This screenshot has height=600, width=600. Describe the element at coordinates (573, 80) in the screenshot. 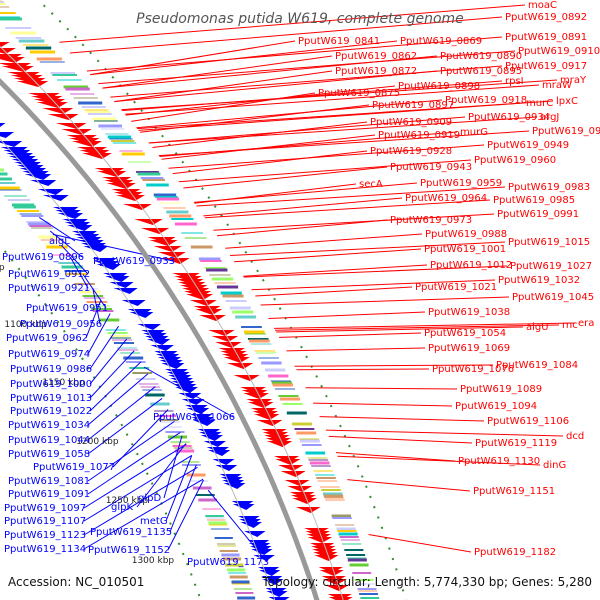

I see `gene-label-forward: mraY` at that location.